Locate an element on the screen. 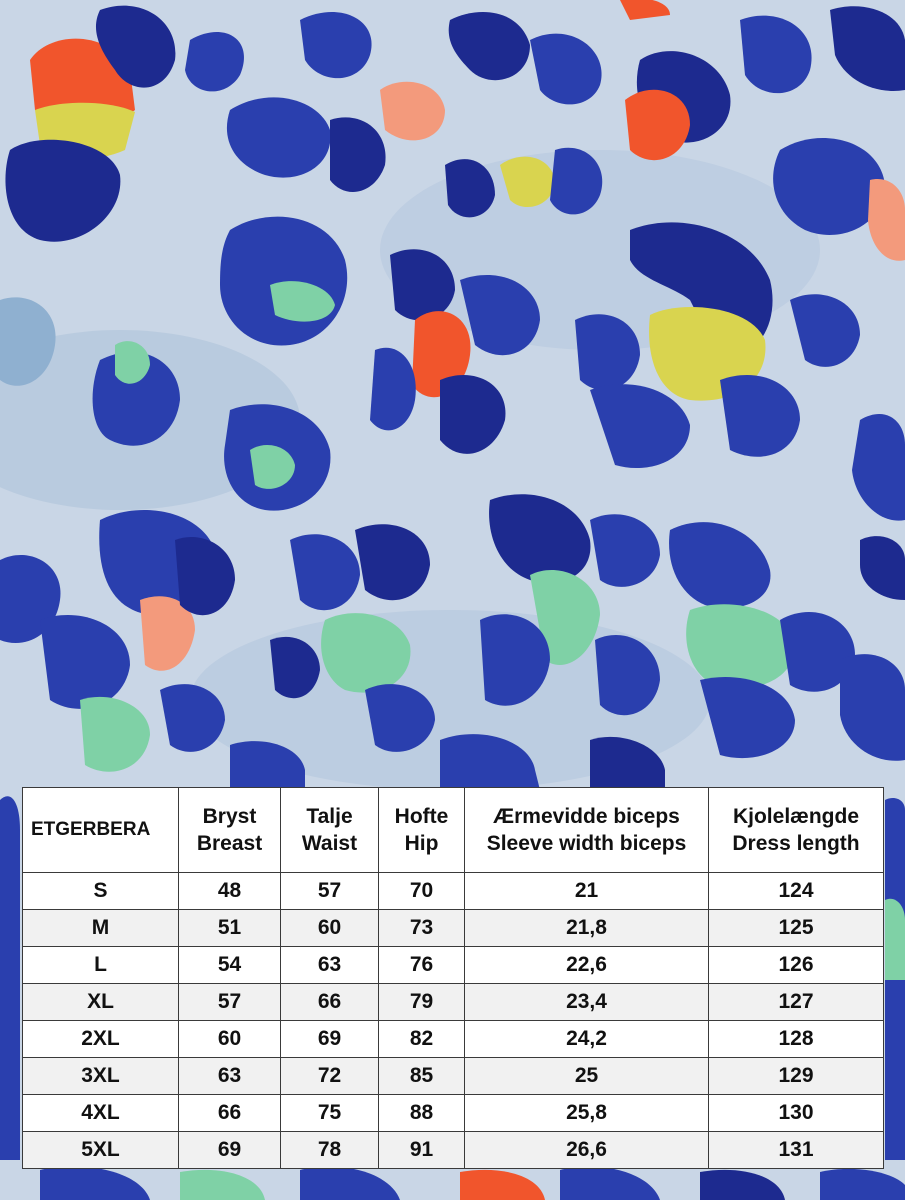 The image size is (905, 1200). dress-length-cell: 126 is located at coordinates (796, 965).